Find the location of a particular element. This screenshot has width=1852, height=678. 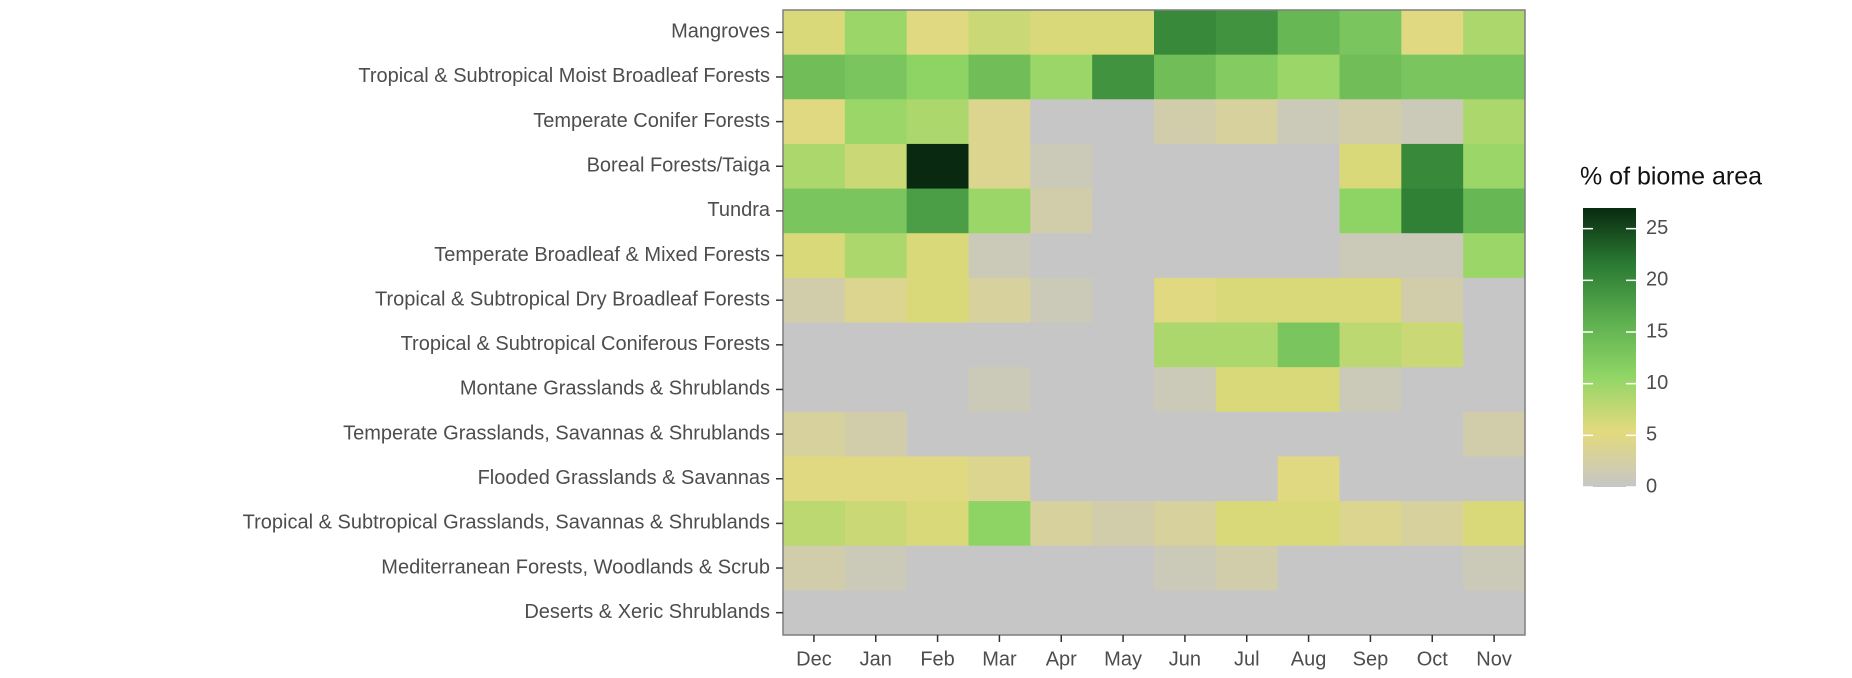

x-tick-label: Jul is located at coordinates (1247, 659).